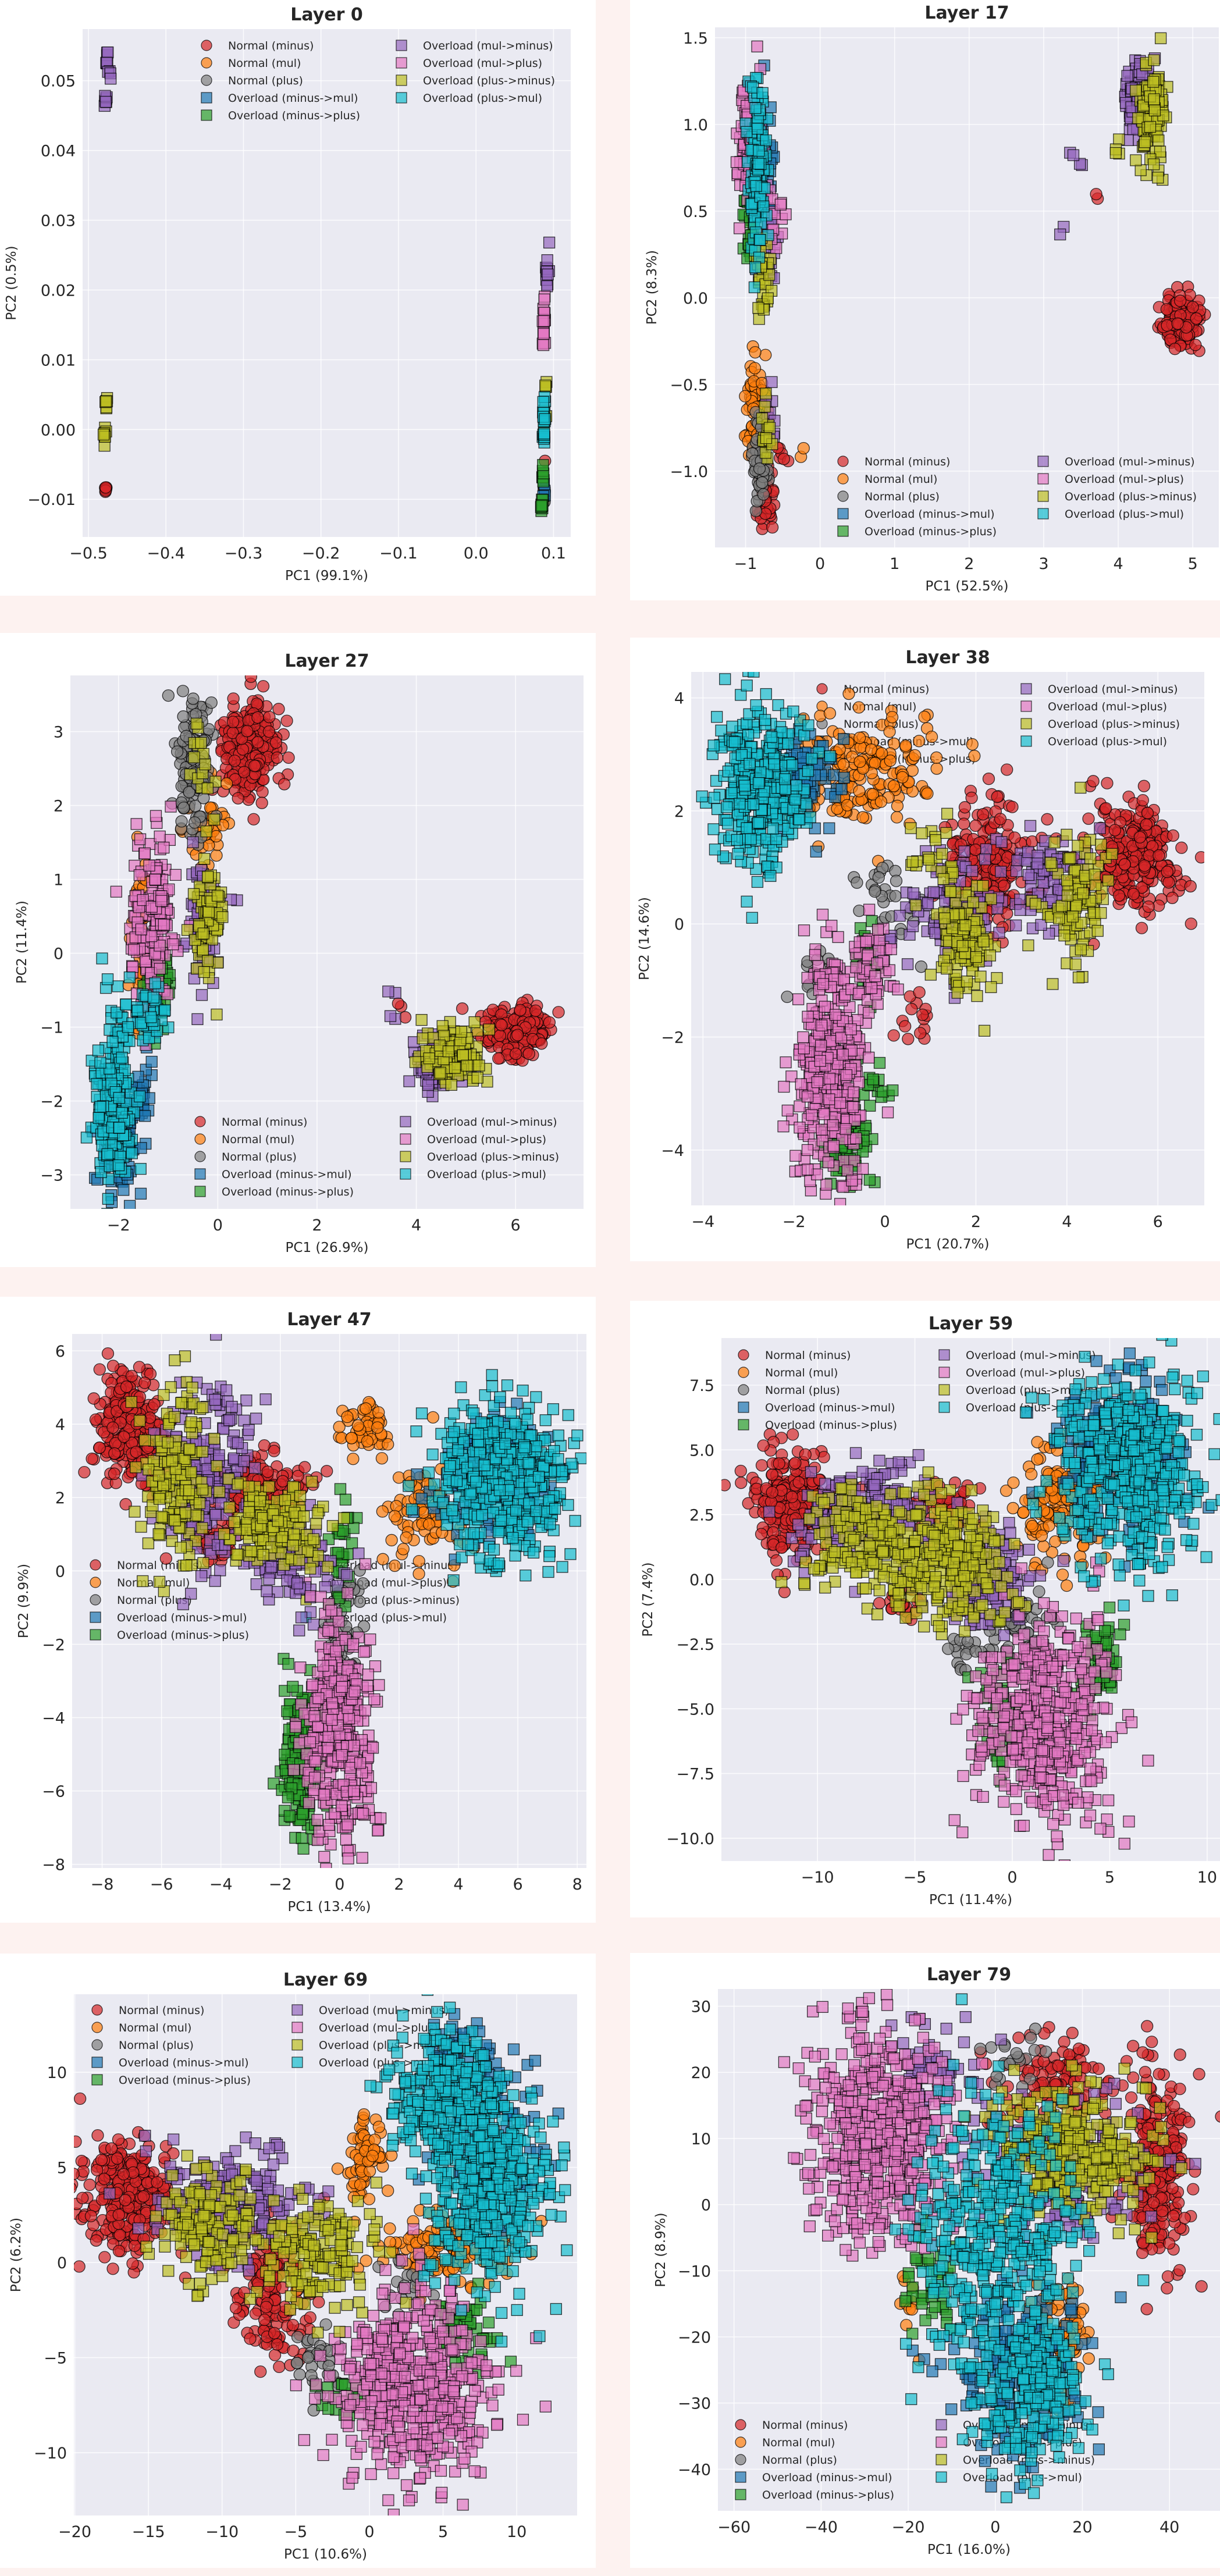  What do you see at coordinates (1107, 706) in the screenshot?
I see `legend-label: Overload (mul->plus)` at bounding box center [1107, 706].